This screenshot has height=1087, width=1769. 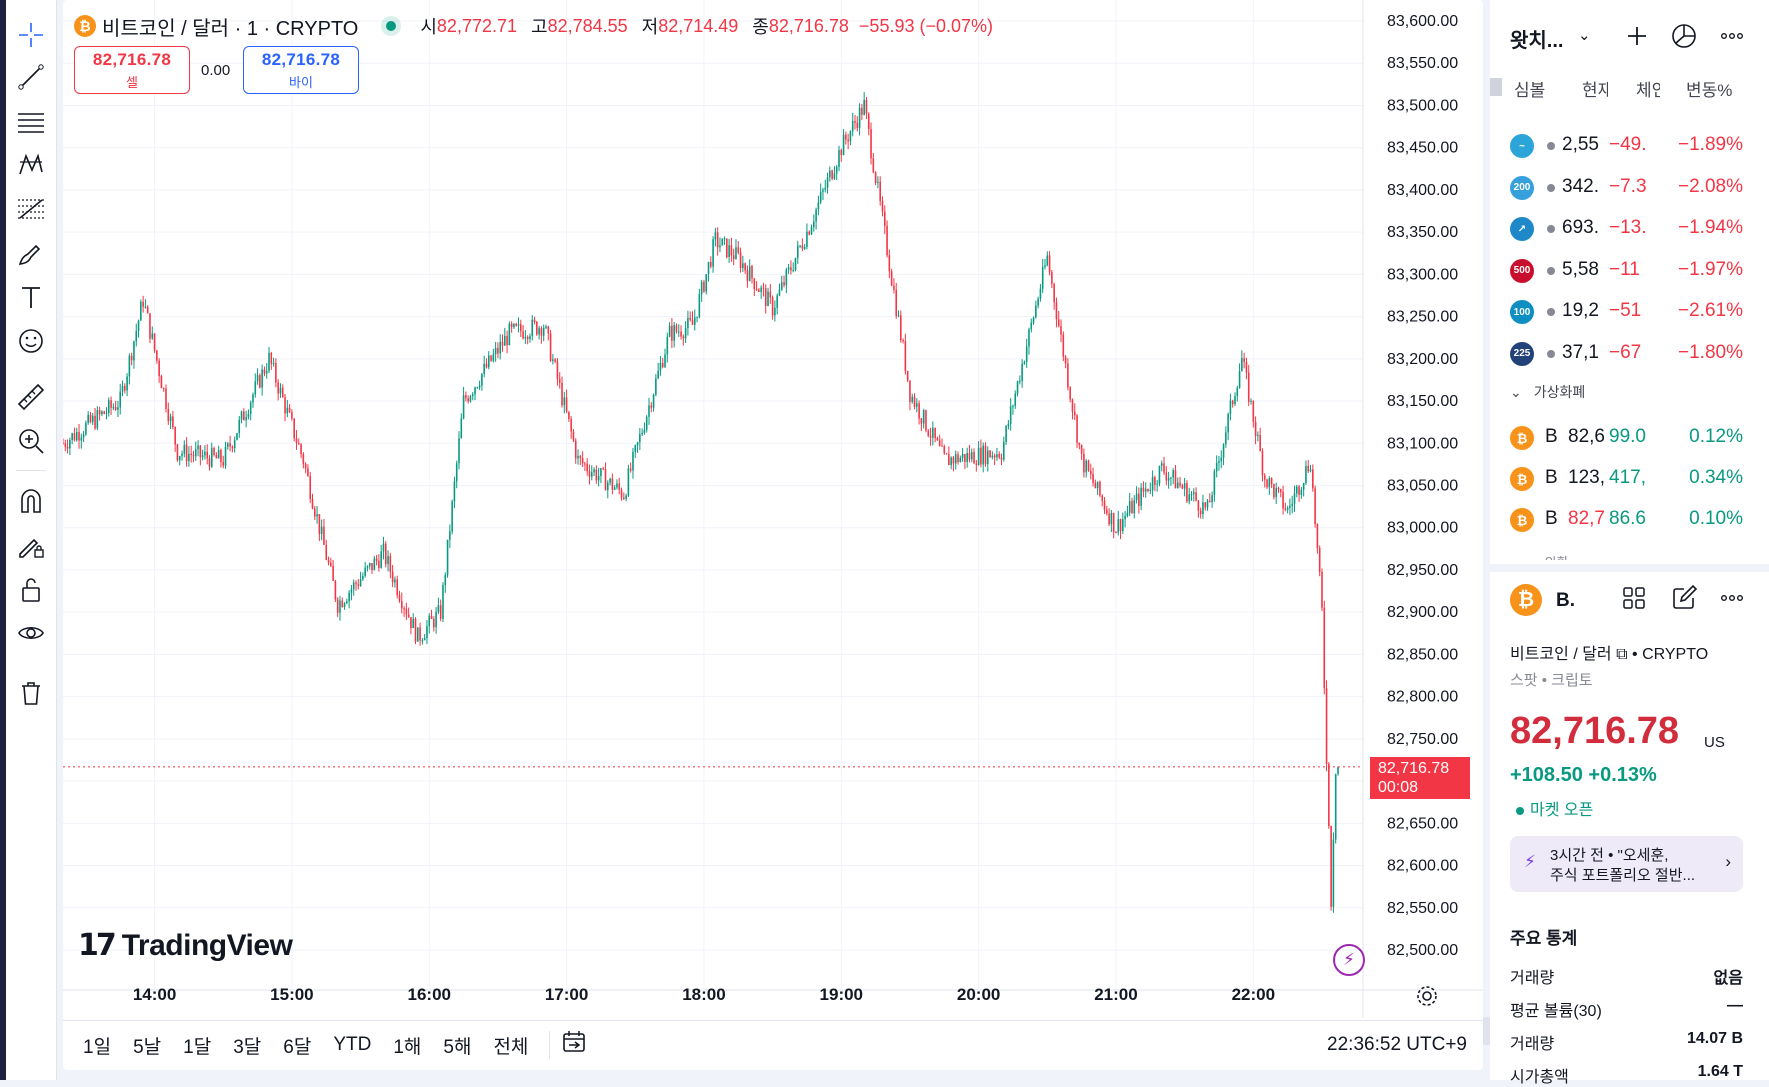 What do you see at coordinates (1629, 229) in the screenshot?
I see `watchlist-row: ↗ 693. −13. −1.94%` at bounding box center [1629, 229].